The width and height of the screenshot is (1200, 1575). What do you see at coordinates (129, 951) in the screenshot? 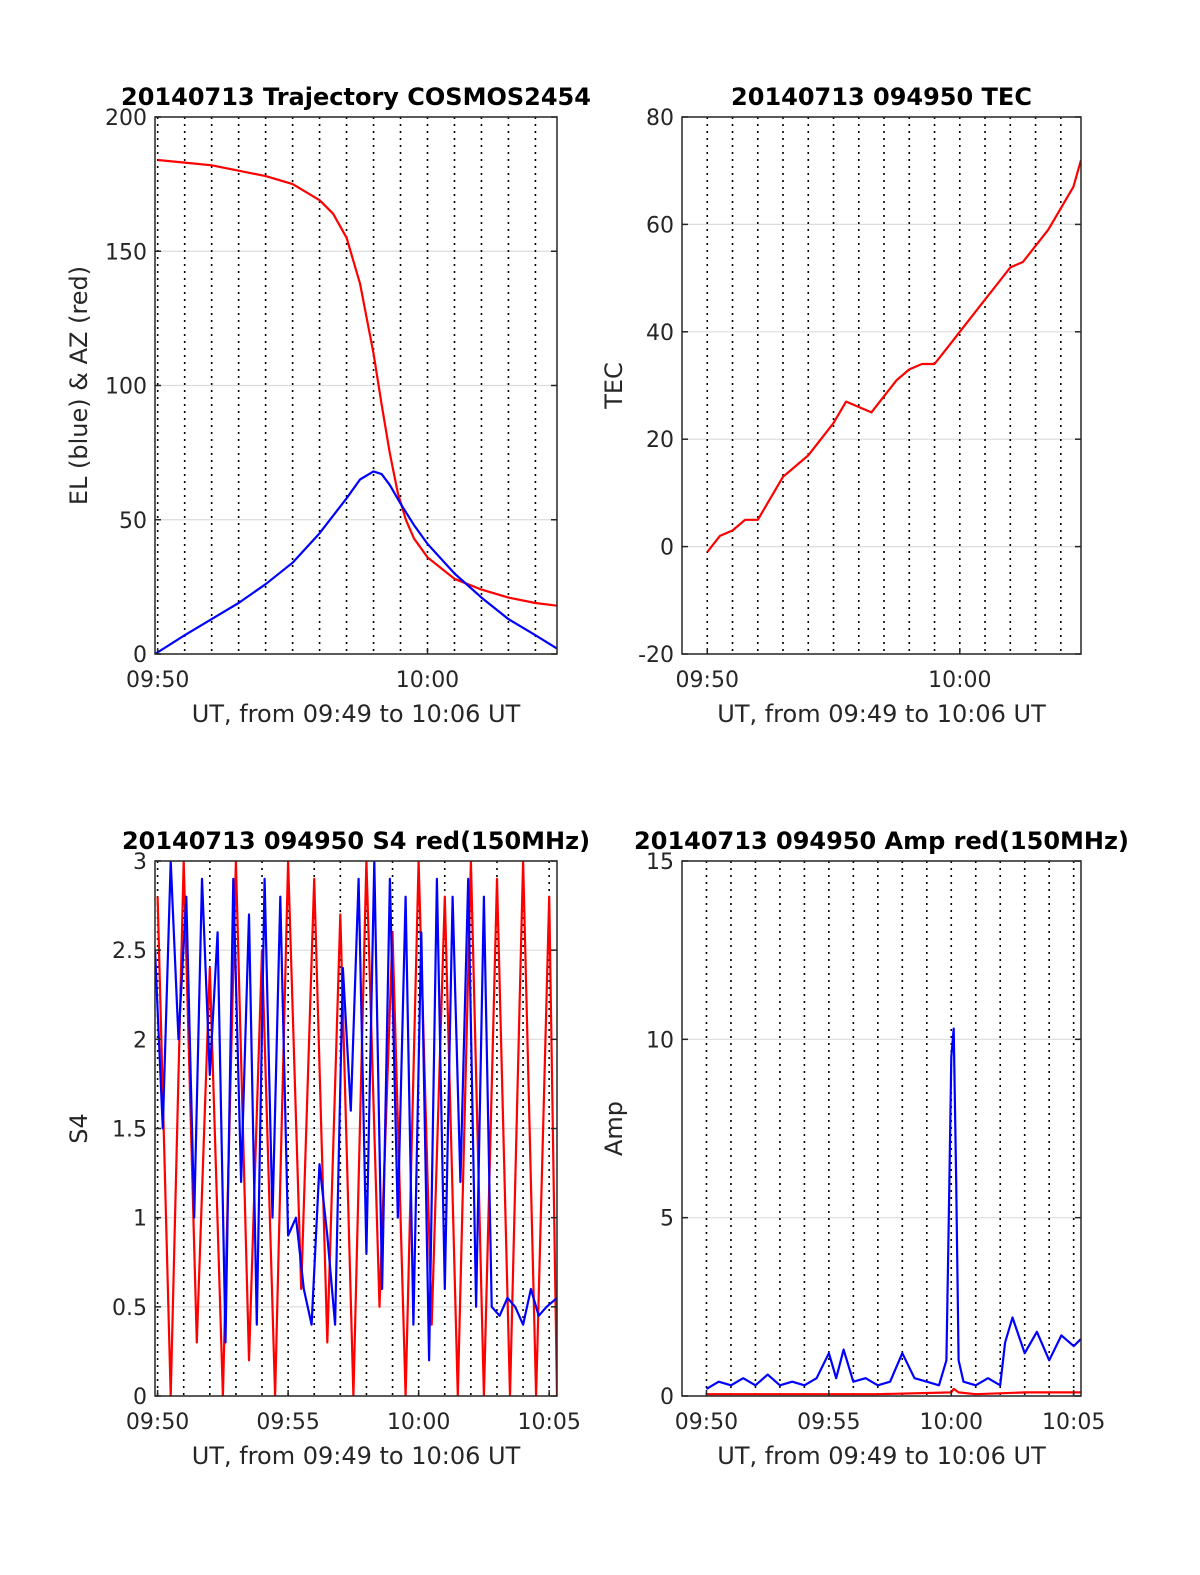
I see `y-tick-label-5: 2.5` at bounding box center [129, 951].